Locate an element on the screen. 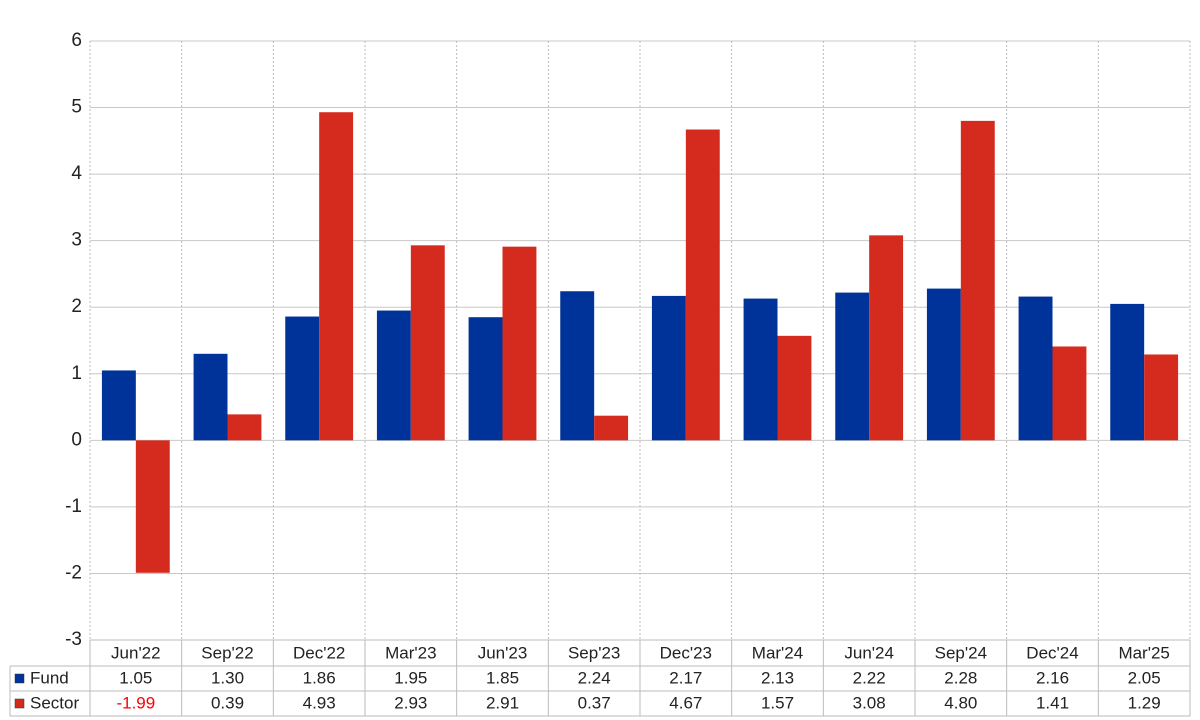  table-value: 2.28 is located at coordinates (960, 677).